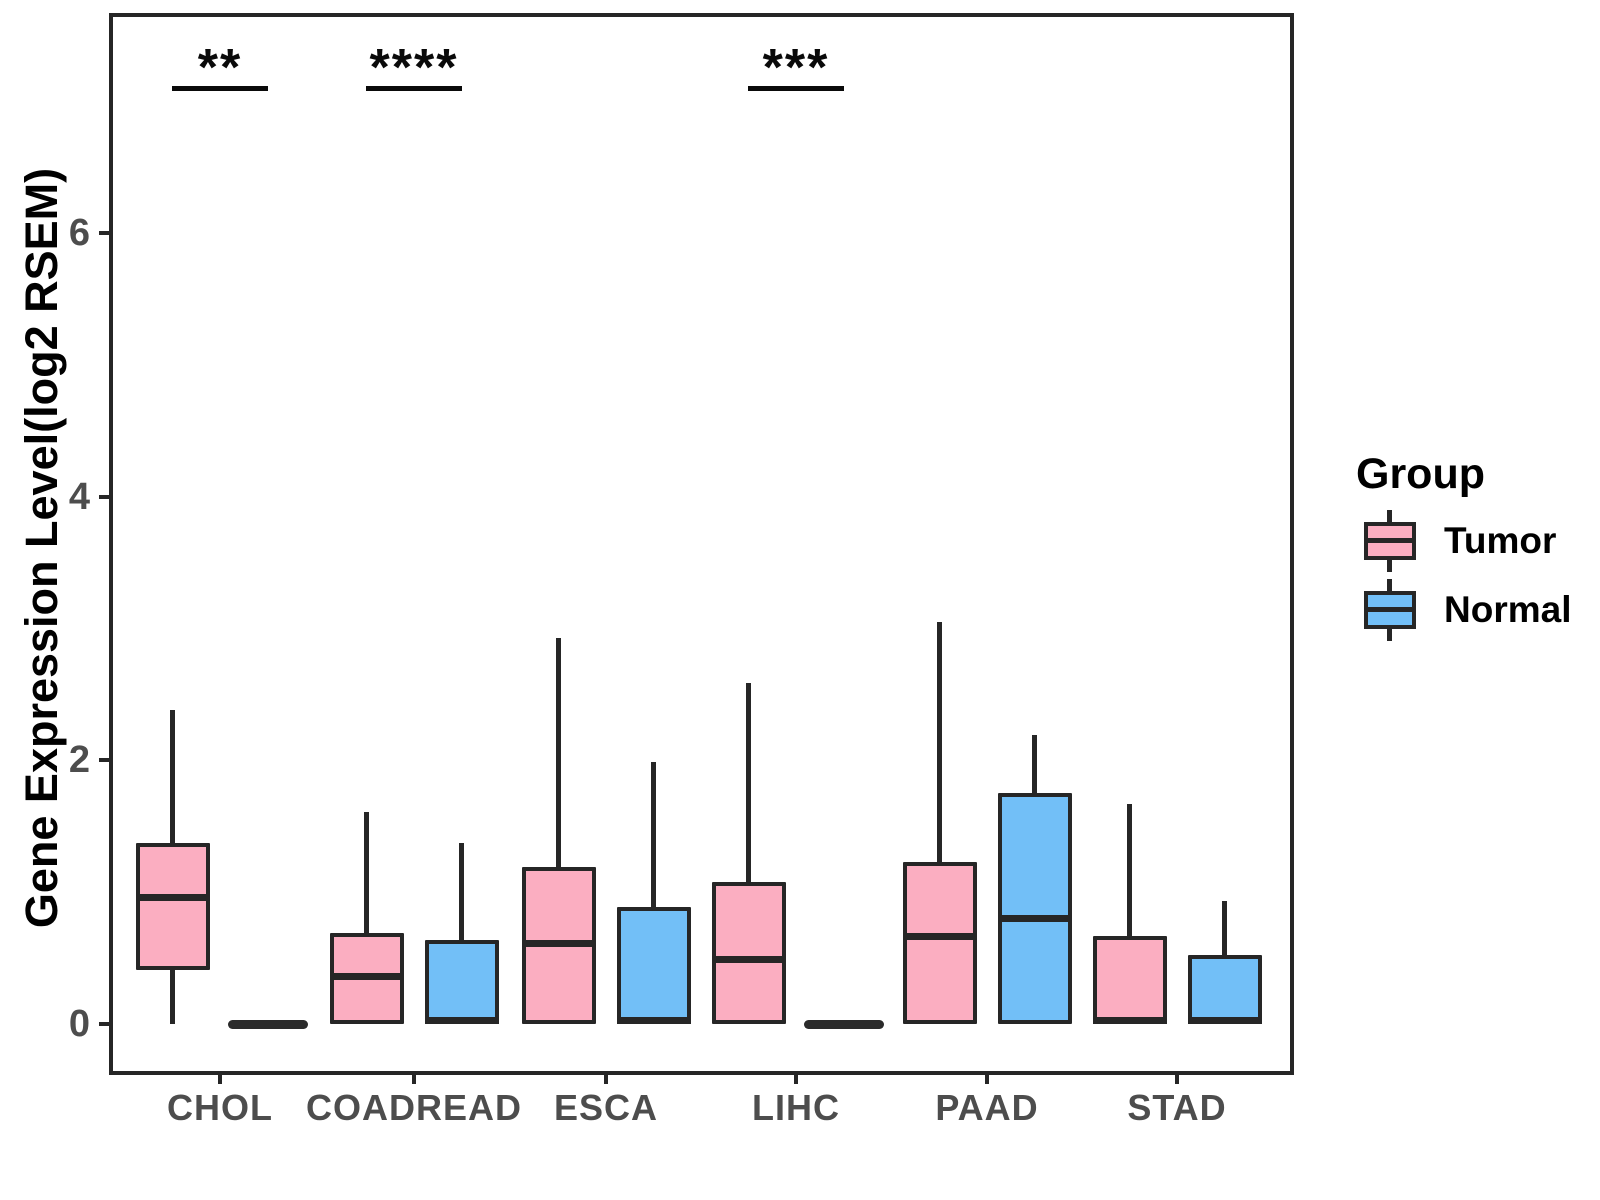 This screenshot has width=1600, height=1200. Describe the element at coordinates (796, 68) in the screenshot. I see `significance-stars-LIHC: ***` at that location.